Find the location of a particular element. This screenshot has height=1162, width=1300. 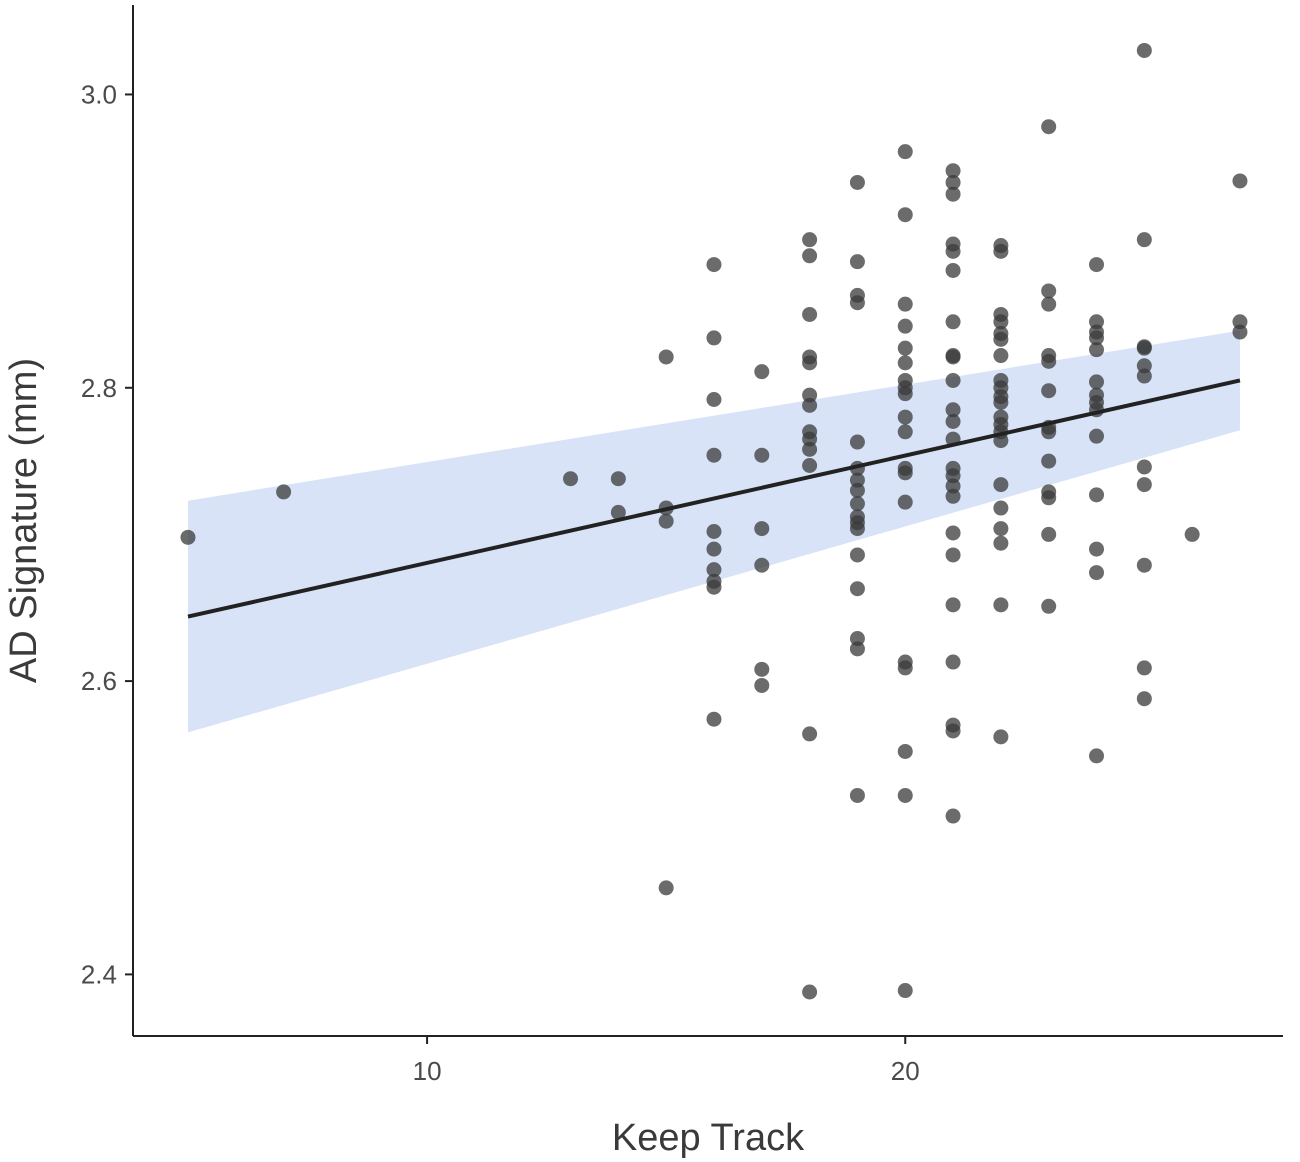

x-tick-label: 20 is located at coordinates (905, 1071).